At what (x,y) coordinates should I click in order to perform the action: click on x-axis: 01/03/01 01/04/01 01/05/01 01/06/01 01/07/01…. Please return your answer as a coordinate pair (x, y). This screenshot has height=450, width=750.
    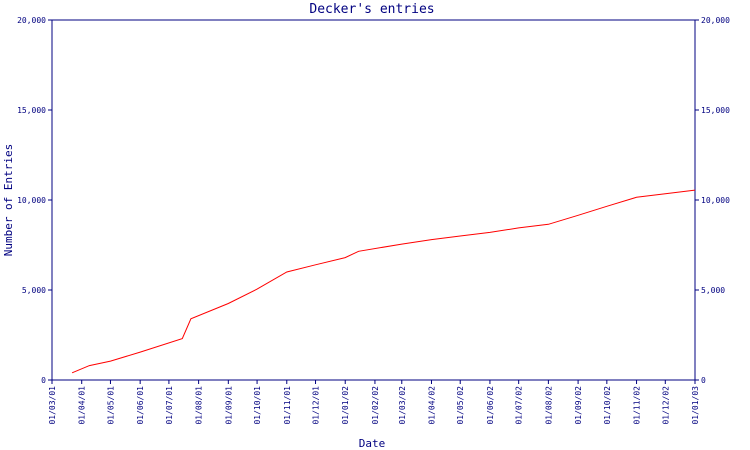
    Looking at the image, I should click on (374, 402).